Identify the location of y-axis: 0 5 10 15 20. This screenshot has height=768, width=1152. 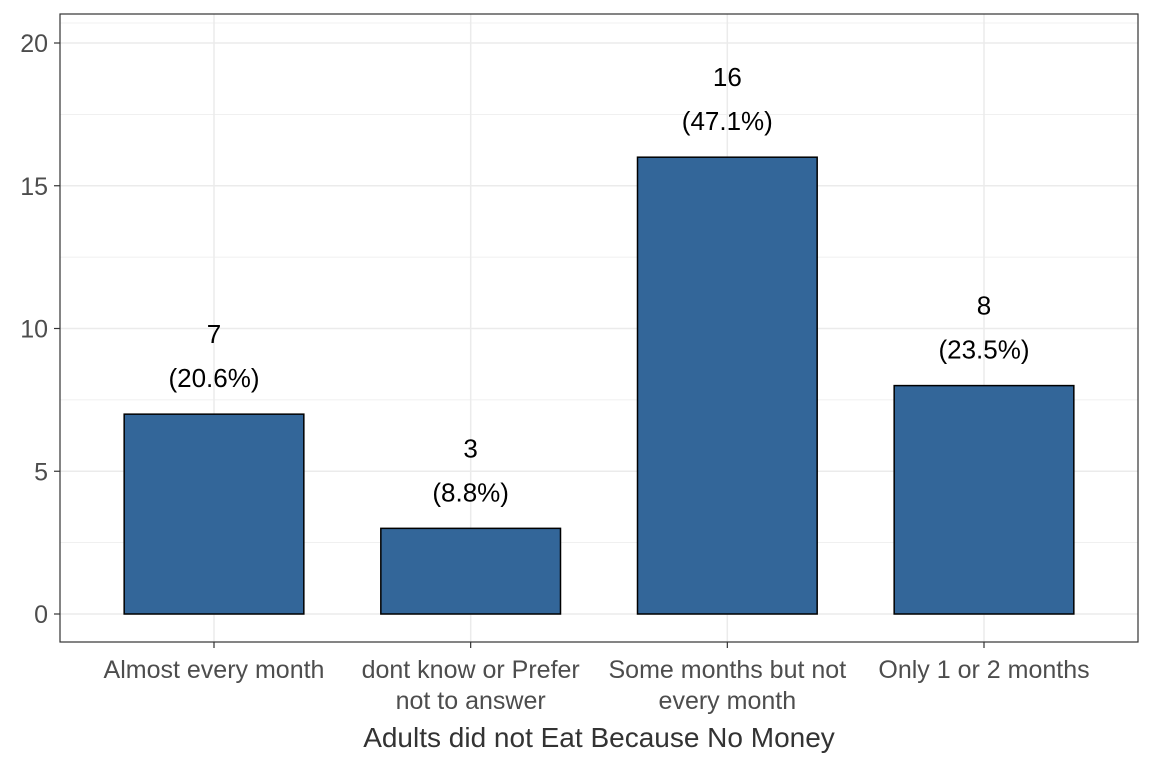
(40, 329).